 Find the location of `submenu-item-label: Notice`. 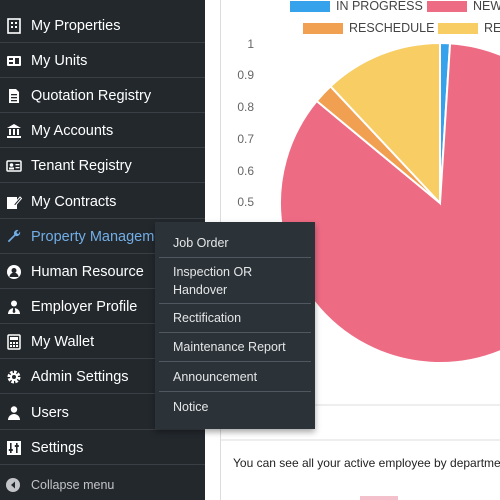

submenu-item-label: Notice is located at coordinates (191, 407).